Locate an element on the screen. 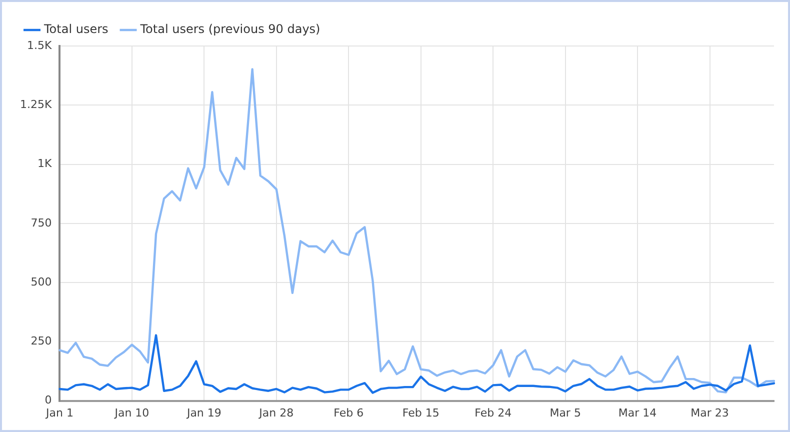 Image resolution: width=790 pixels, height=432 pixels. y-tick-label: 500 is located at coordinates (41, 281).